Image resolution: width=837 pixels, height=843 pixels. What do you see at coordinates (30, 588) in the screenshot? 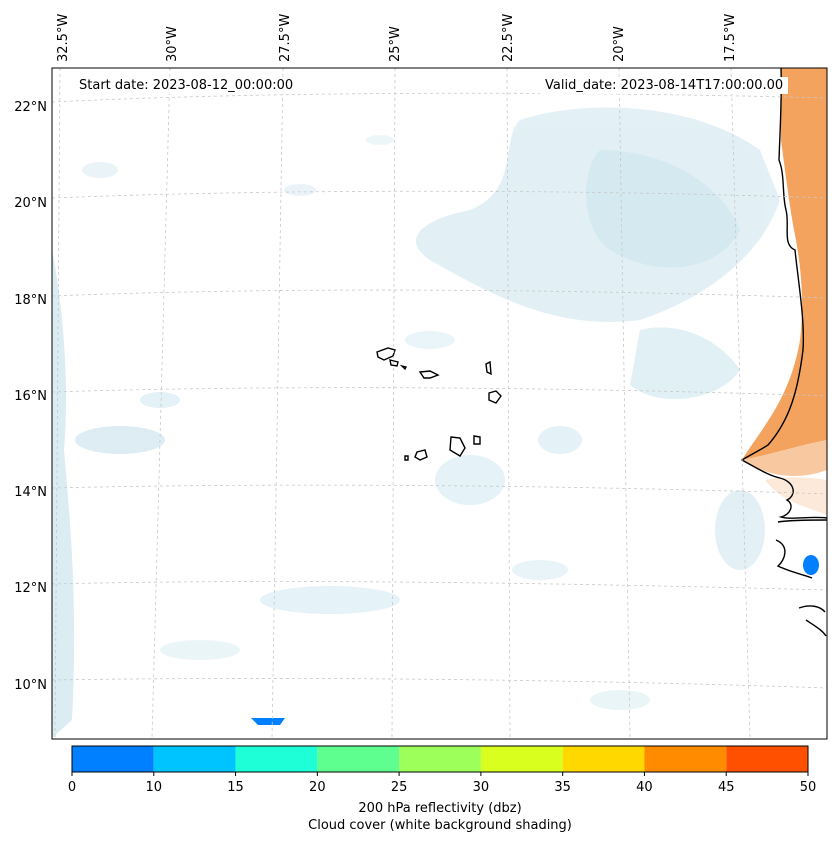
I see `lat-label: 12°N` at bounding box center [30, 588].